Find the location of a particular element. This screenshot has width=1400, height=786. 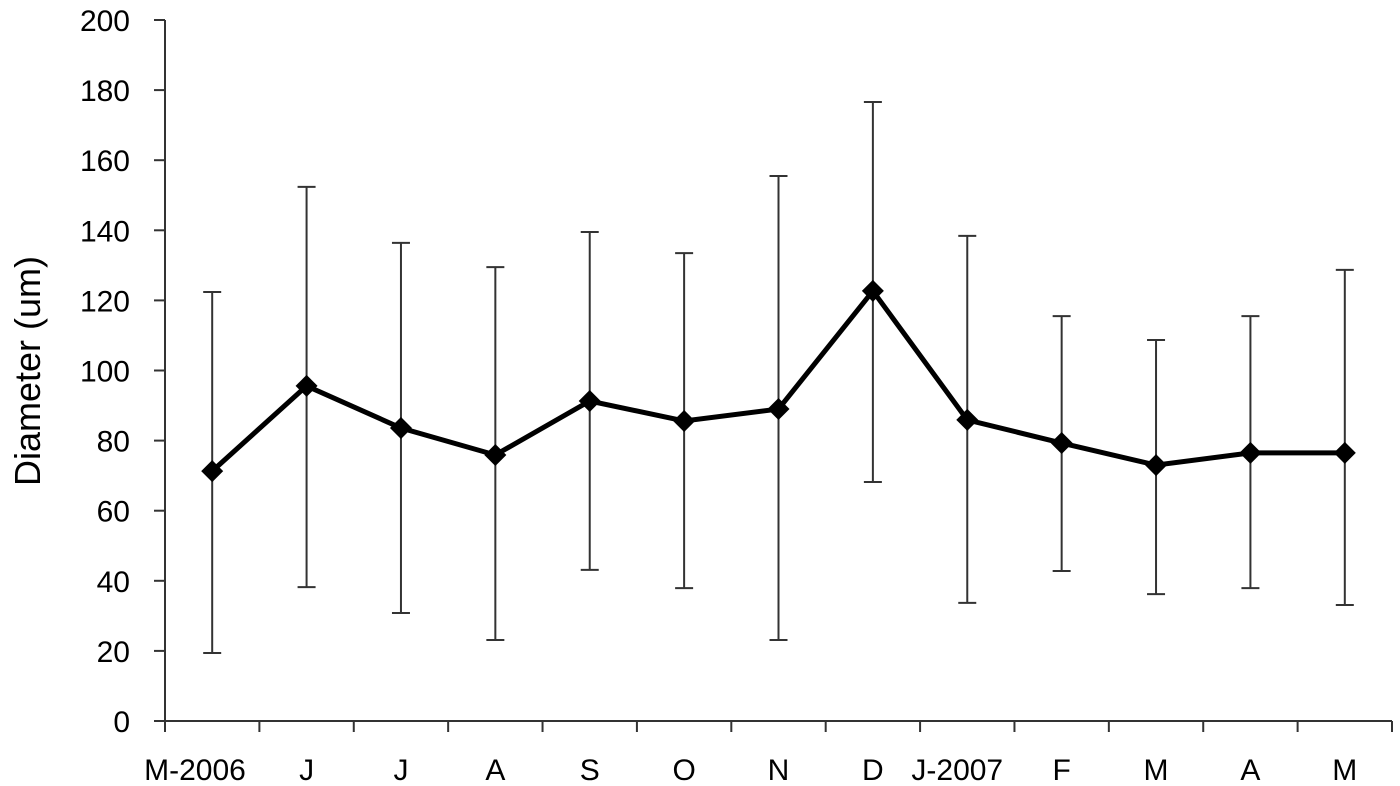

x-tick-label: O is located at coordinates (683, 770).